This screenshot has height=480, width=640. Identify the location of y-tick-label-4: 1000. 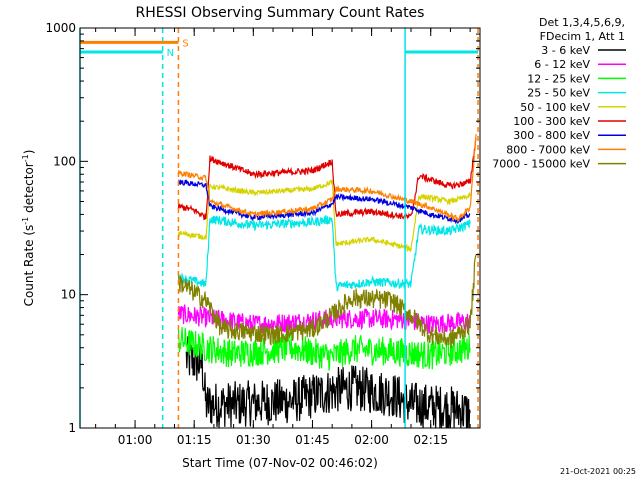
(60, 28).